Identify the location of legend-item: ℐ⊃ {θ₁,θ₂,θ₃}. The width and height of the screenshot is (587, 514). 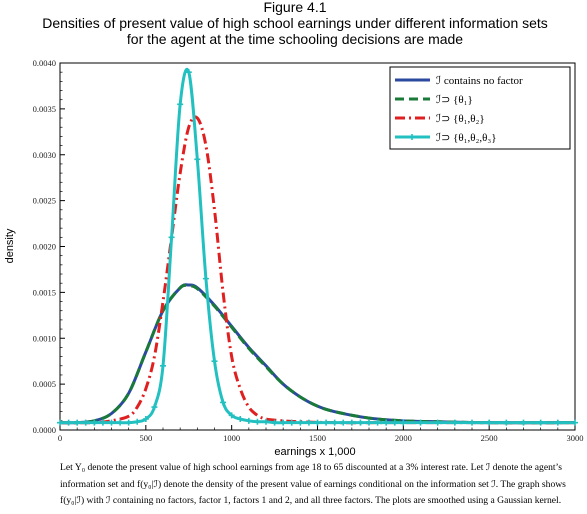
(446, 138).